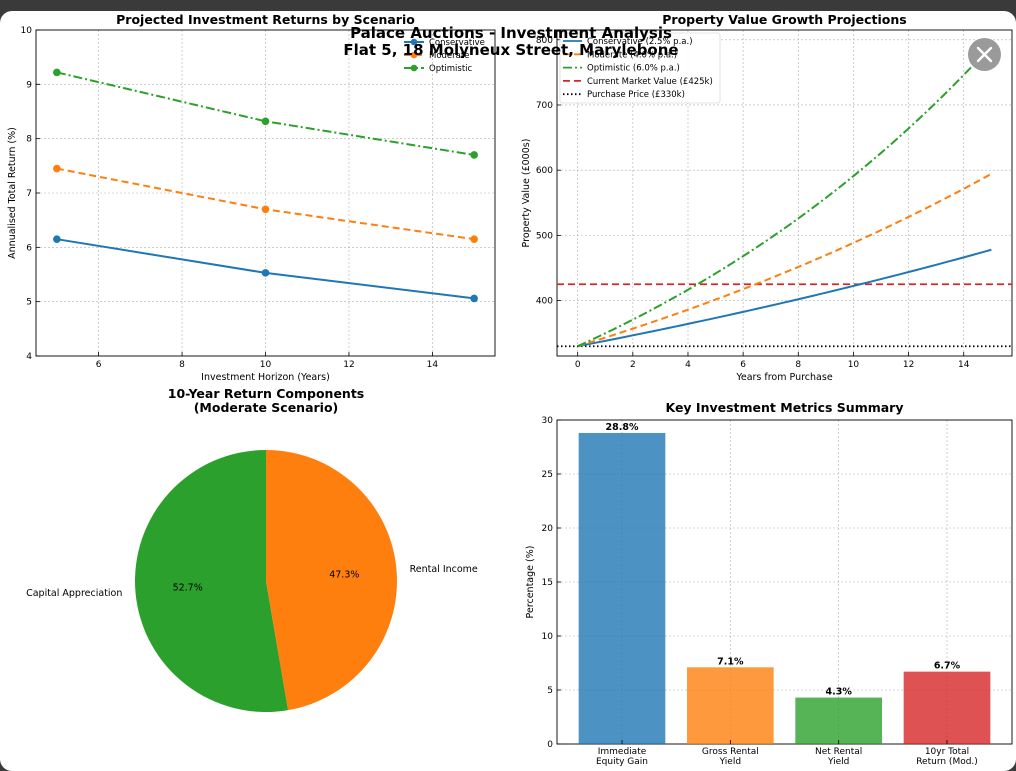 The height and width of the screenshot is (771, 1016). I want to click on bar-value-label: 4.3%, so click(838, 692).